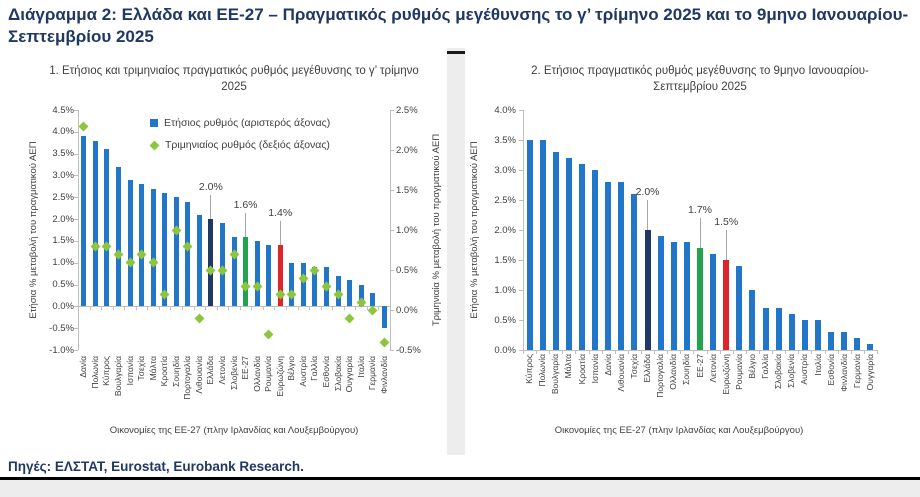  I want to click on bar-Γαλλία, so click(765, 329).